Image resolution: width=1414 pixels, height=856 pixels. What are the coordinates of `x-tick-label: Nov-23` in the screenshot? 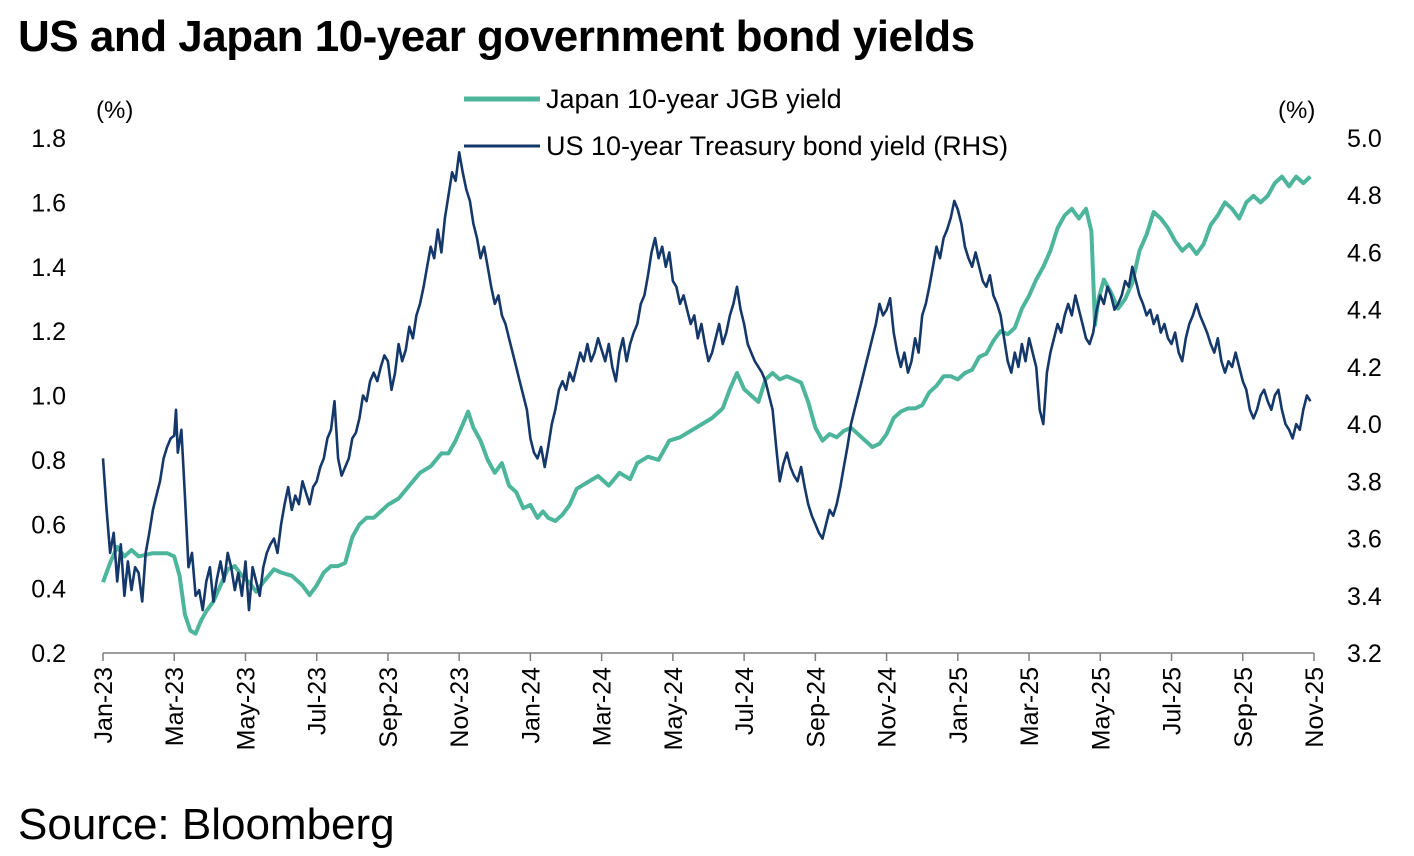 It's located at (460, 707).